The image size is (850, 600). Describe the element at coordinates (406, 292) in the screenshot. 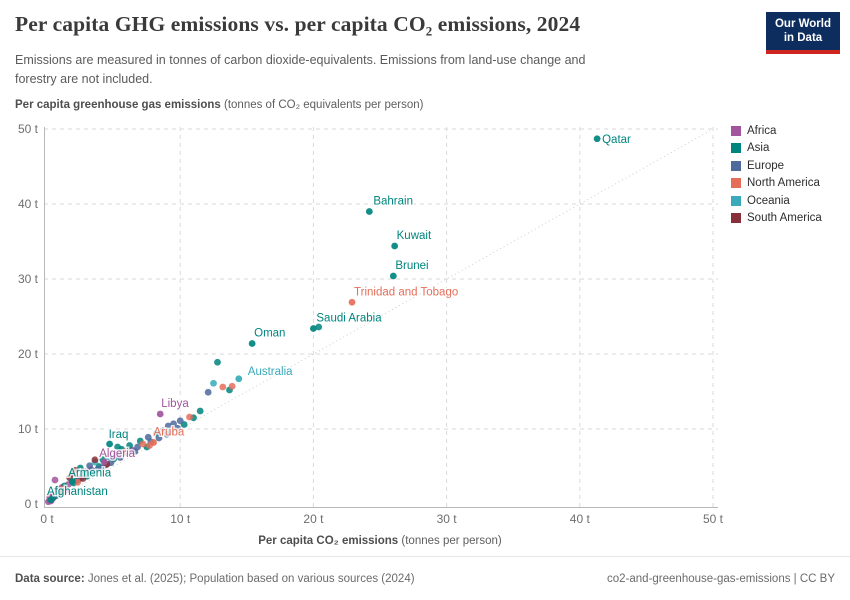

I see `country-label: Trinidad and Tobago` at that location.